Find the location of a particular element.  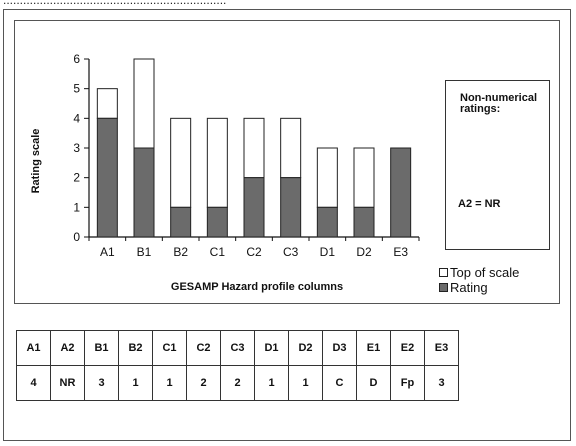

x-tick-label: D1 is located at coordinates (328, 252).